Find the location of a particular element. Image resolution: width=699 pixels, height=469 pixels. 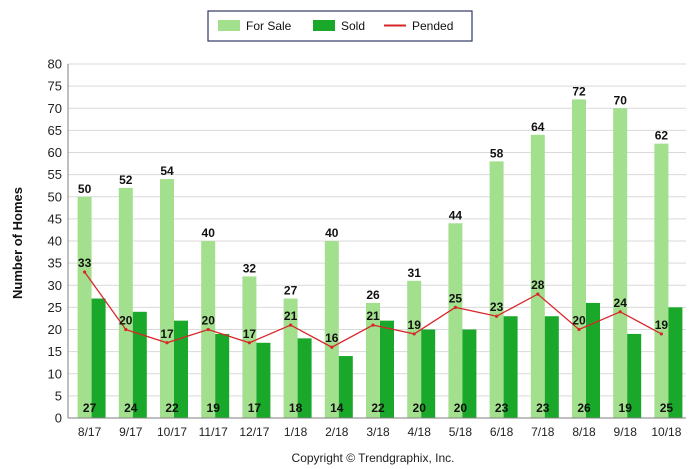

y-tick-label: 20 is located at coordinates (55, 329).